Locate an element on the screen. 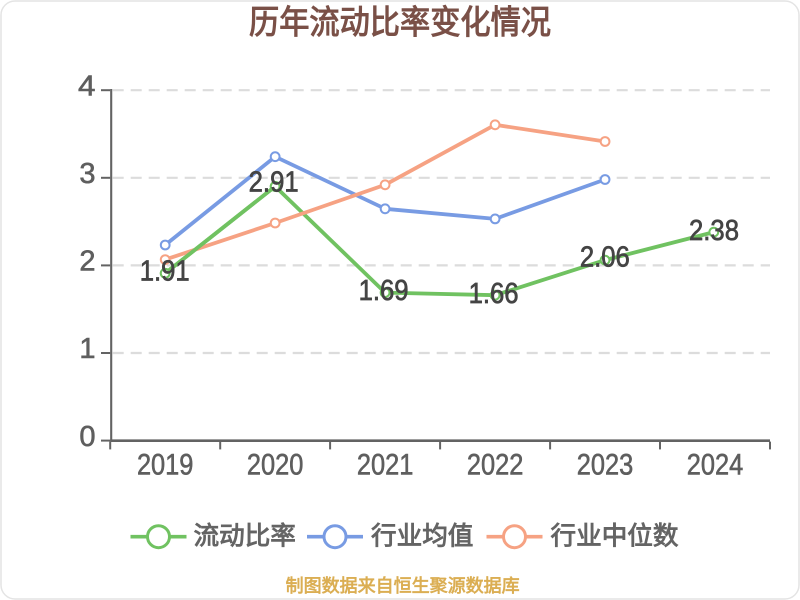 The width and height of the screenshot is (800, 600). svg-text: 行业中位数 is located at coordinates (614, 536).